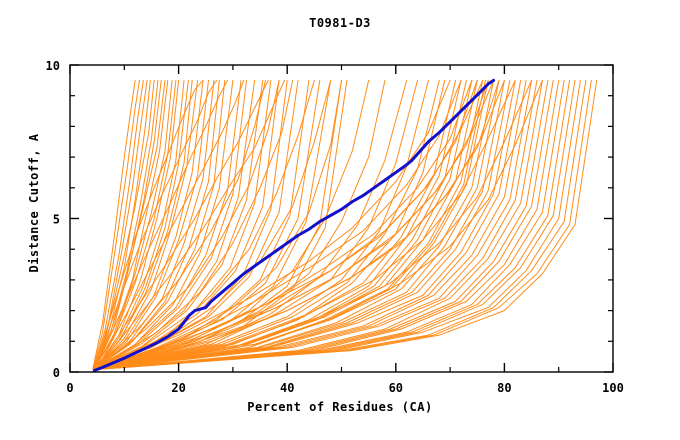  Describe the element at coordinates (178, 388) in the screenshot. I see `x-tick-label: 20` at that location.